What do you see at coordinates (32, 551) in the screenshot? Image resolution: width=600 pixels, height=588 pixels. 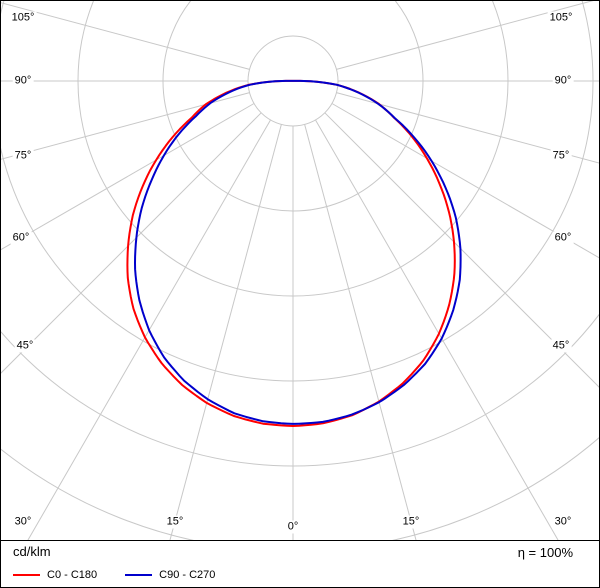 I see `units-label: cd/klm` at bounding box center [32, 551].